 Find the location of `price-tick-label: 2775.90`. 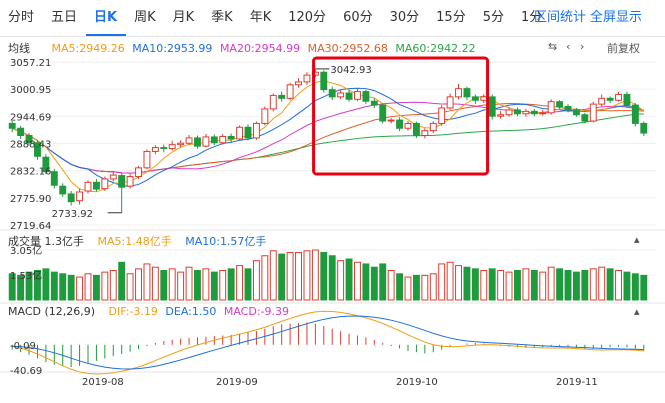

price-tick-label: 2775.90 is located at coordinates (30, 199).